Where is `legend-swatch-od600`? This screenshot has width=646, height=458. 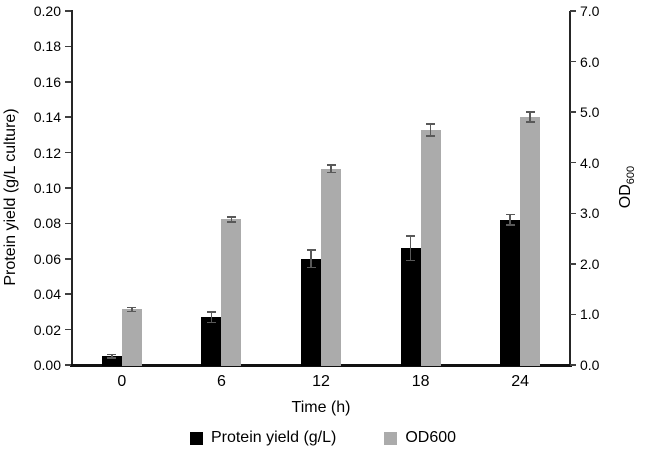
legend-swatch-od600 is located at coordinates (391, 438).